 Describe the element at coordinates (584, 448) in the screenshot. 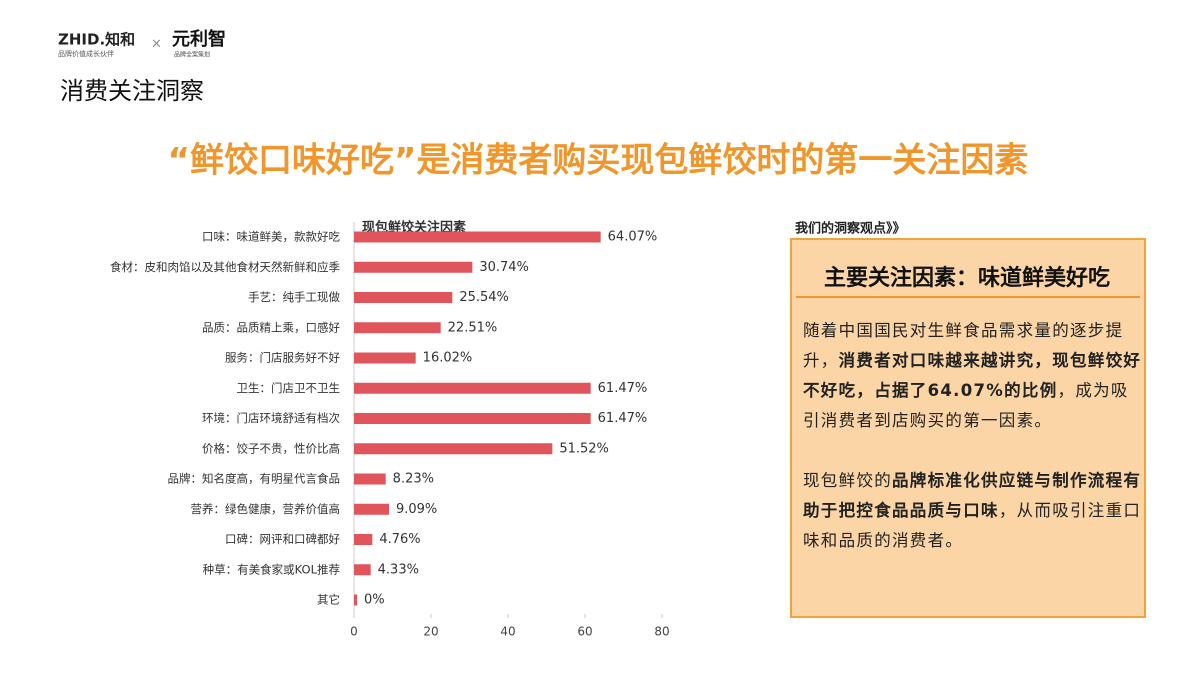

I see `value-label: 51.52%` at that location.